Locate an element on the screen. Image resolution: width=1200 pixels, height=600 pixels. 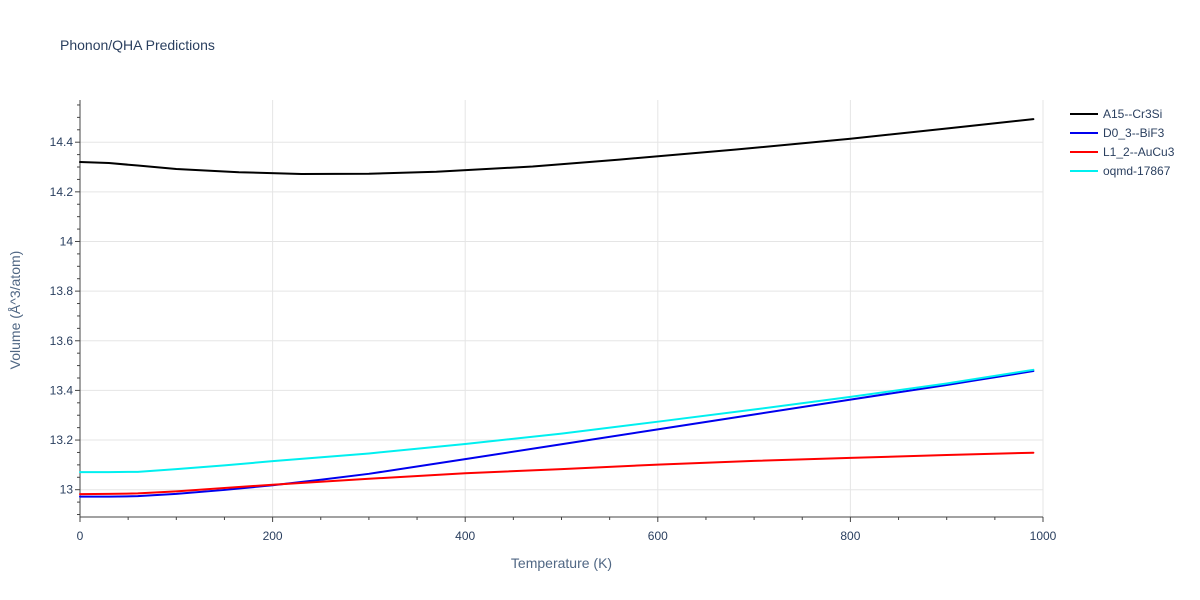
y-tick-label: 13.8 is located at coordinates (62, 291).